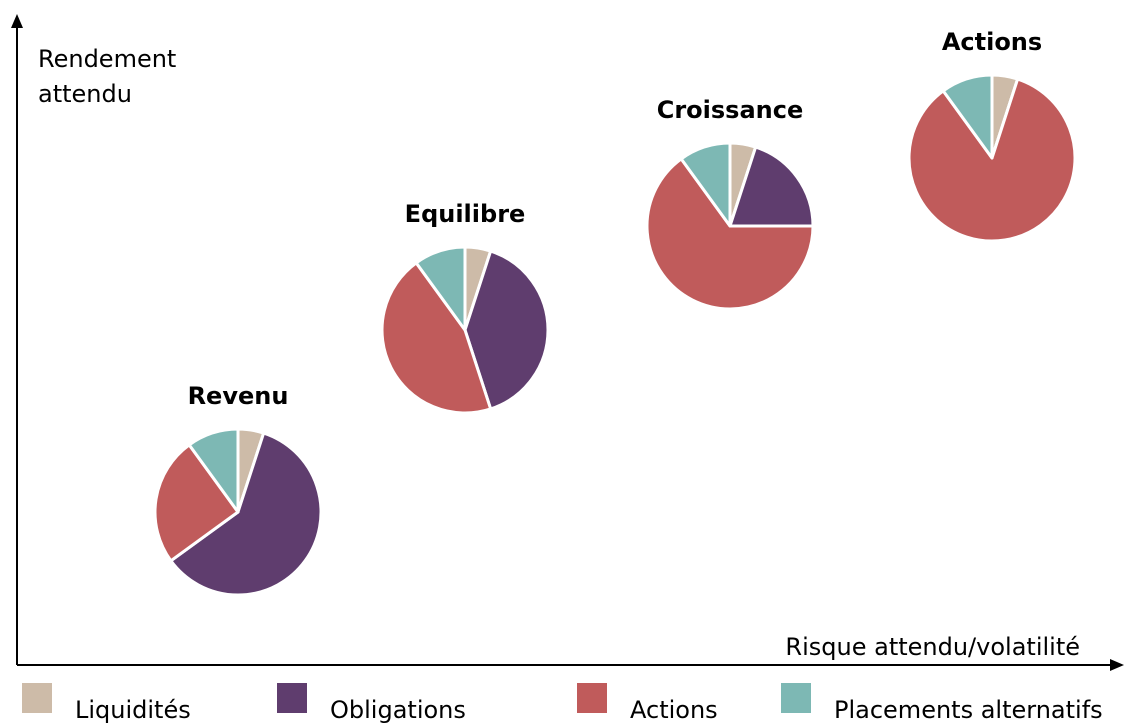 This screenshot has width=1127, height=725. What do you see at coordinates (992, 42) in the screenshot?
I see `pie-title: Actions` at bounding box center [992, 42].